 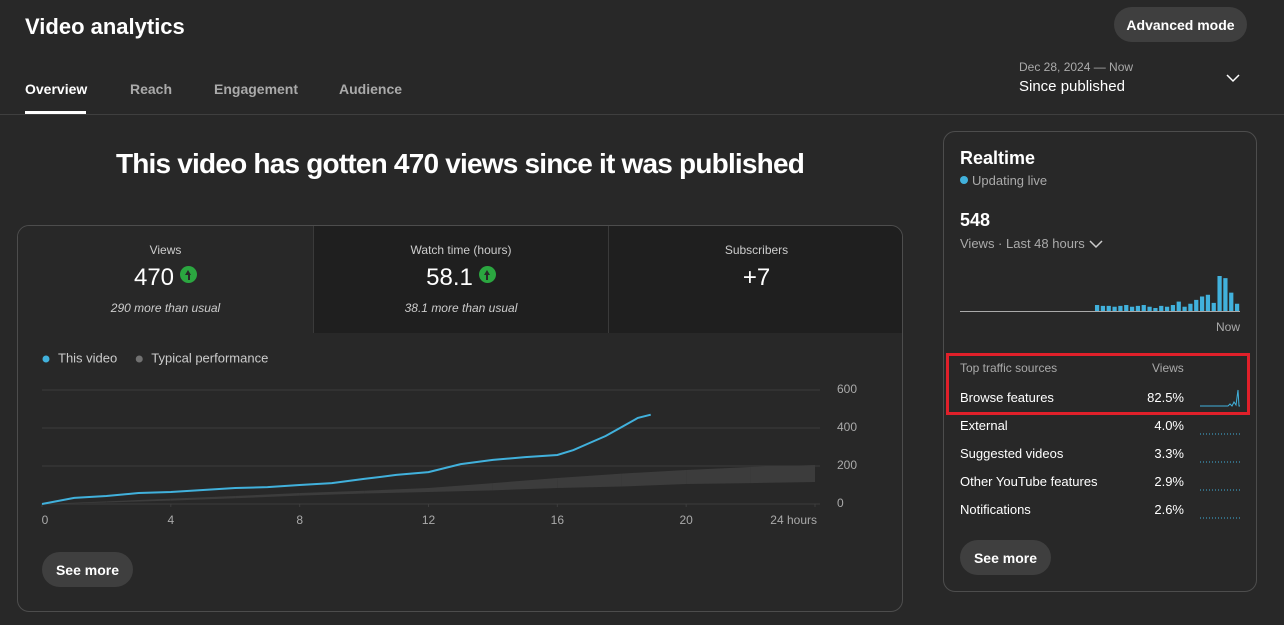 What do you see at coordinates (87, 357) in the screenshot?
I see `legend-label: This video` at bounding box center [87, 357].